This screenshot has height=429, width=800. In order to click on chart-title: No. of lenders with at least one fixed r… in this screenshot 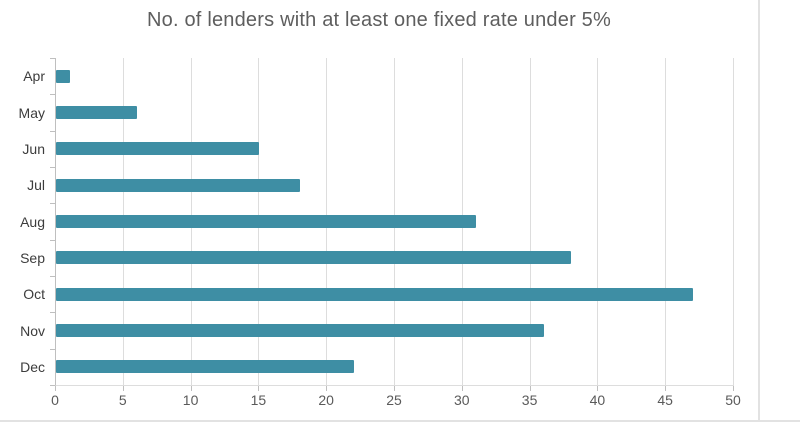, I will do `click(379, 20)`.